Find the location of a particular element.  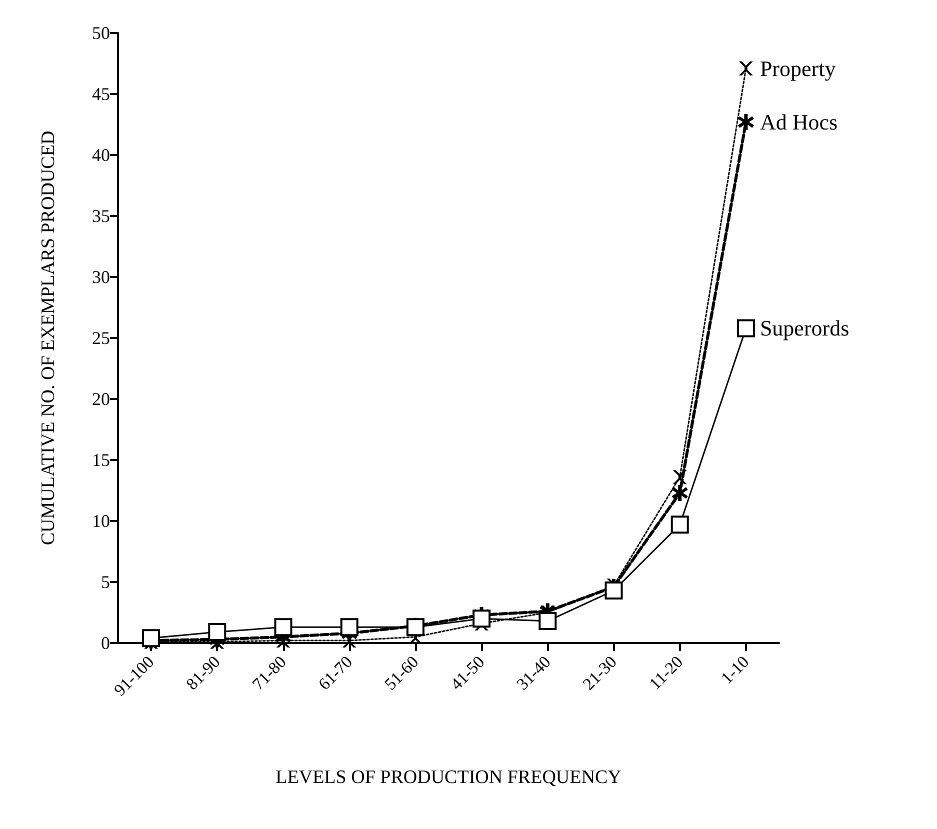

series-label: Superords is located at coordinates (805, 328).